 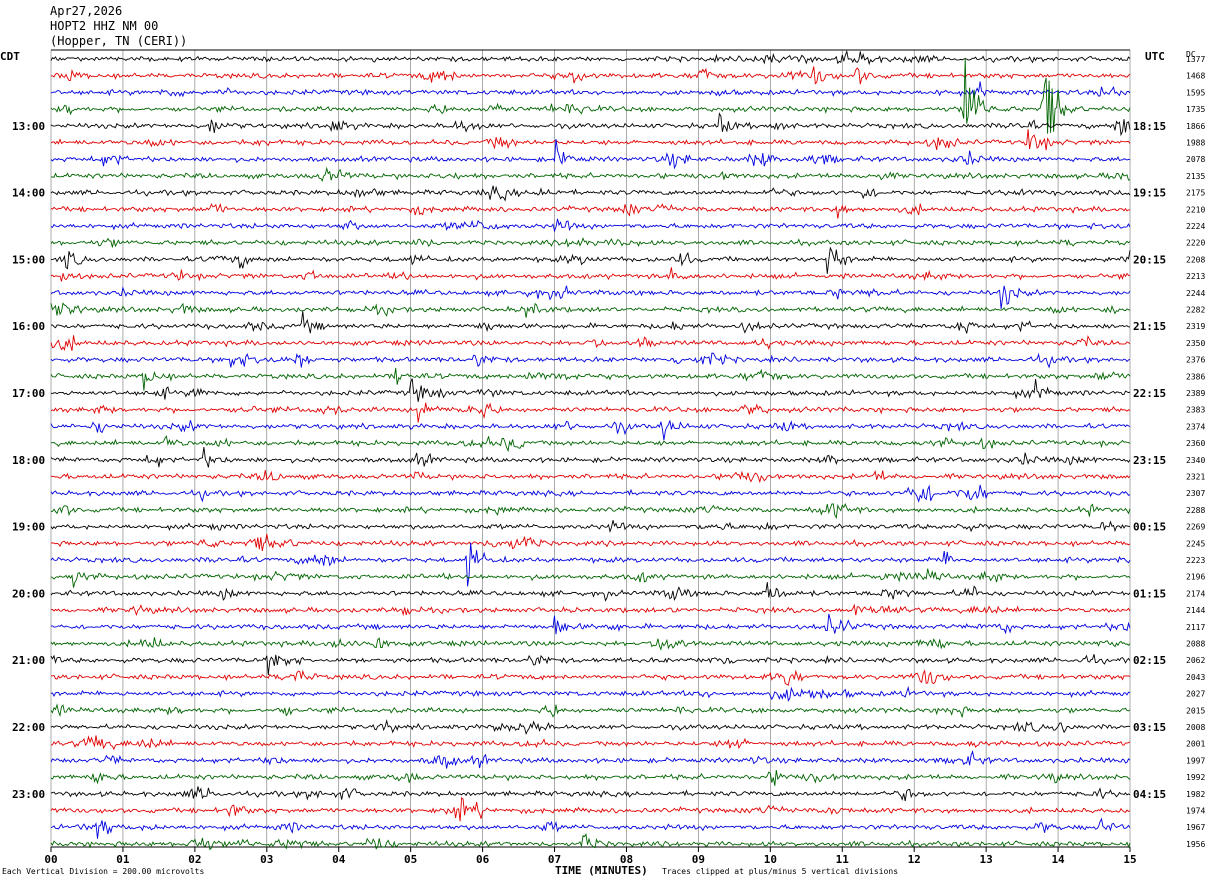 What do you see at coordinates (1195, 59) in the screenshot?
I see `dc-offset-label: 1377` at bounding box center [1195, 59].